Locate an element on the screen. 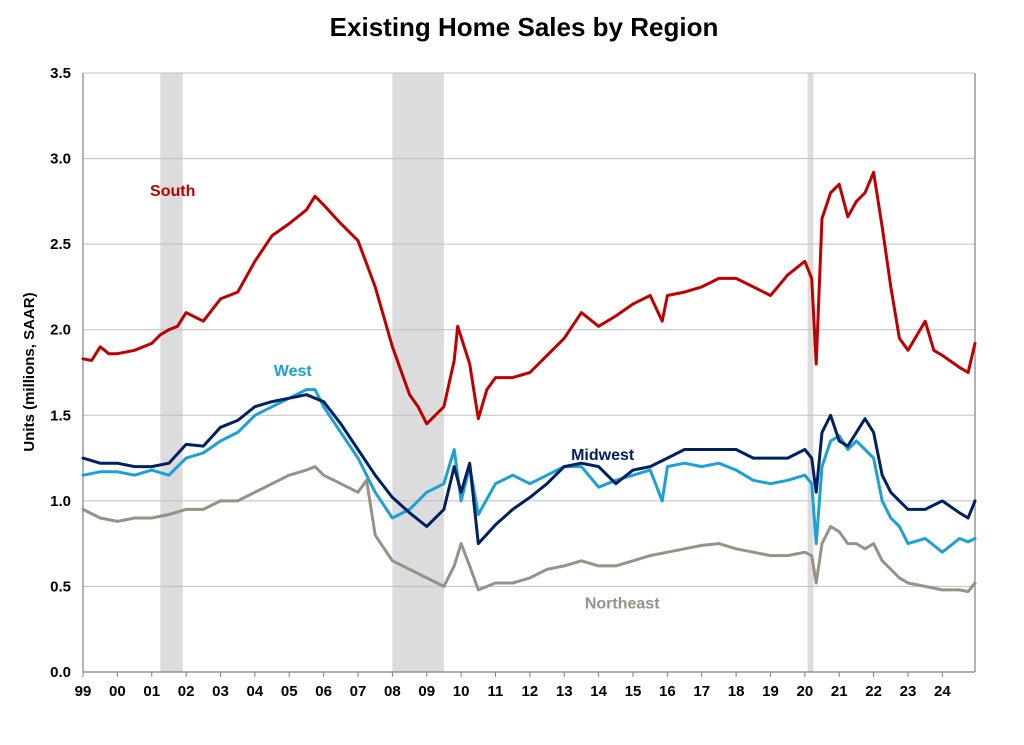 This screenshot has width=1024, height=745. x-tick-label: 02 is located at coordinates (186, 691).